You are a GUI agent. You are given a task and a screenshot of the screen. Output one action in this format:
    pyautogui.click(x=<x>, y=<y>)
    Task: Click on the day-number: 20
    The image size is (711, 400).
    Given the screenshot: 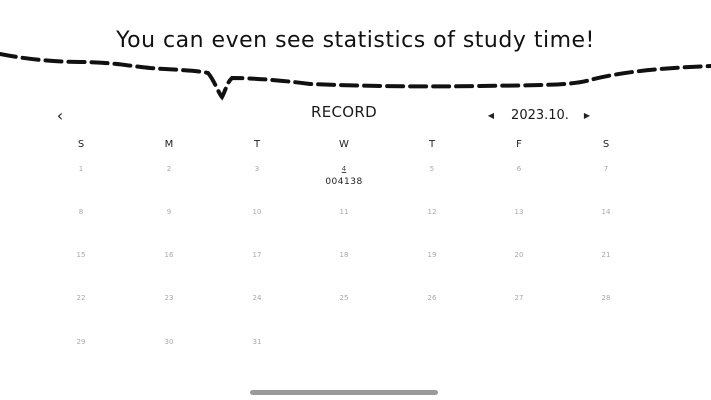 What is the action you would take?
    pyautogui.click(x=519, y=255)
    